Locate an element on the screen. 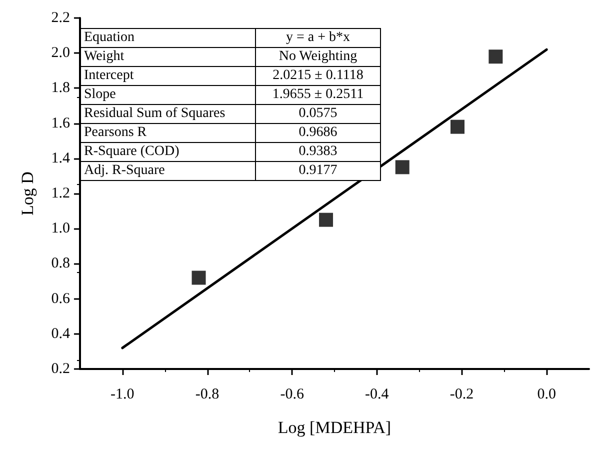  annotation: 0.0575 is located at coordinates (318, 114).